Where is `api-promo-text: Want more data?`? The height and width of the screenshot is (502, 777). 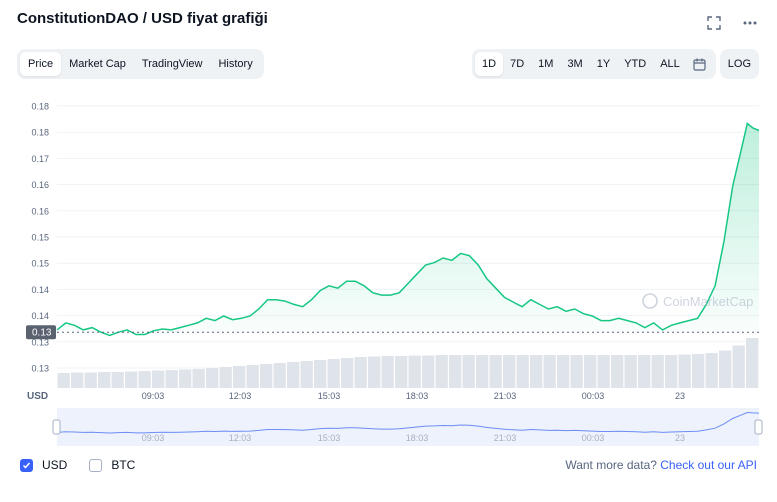 api-promo-text: Want more data? is located at coordinates (611, 465).